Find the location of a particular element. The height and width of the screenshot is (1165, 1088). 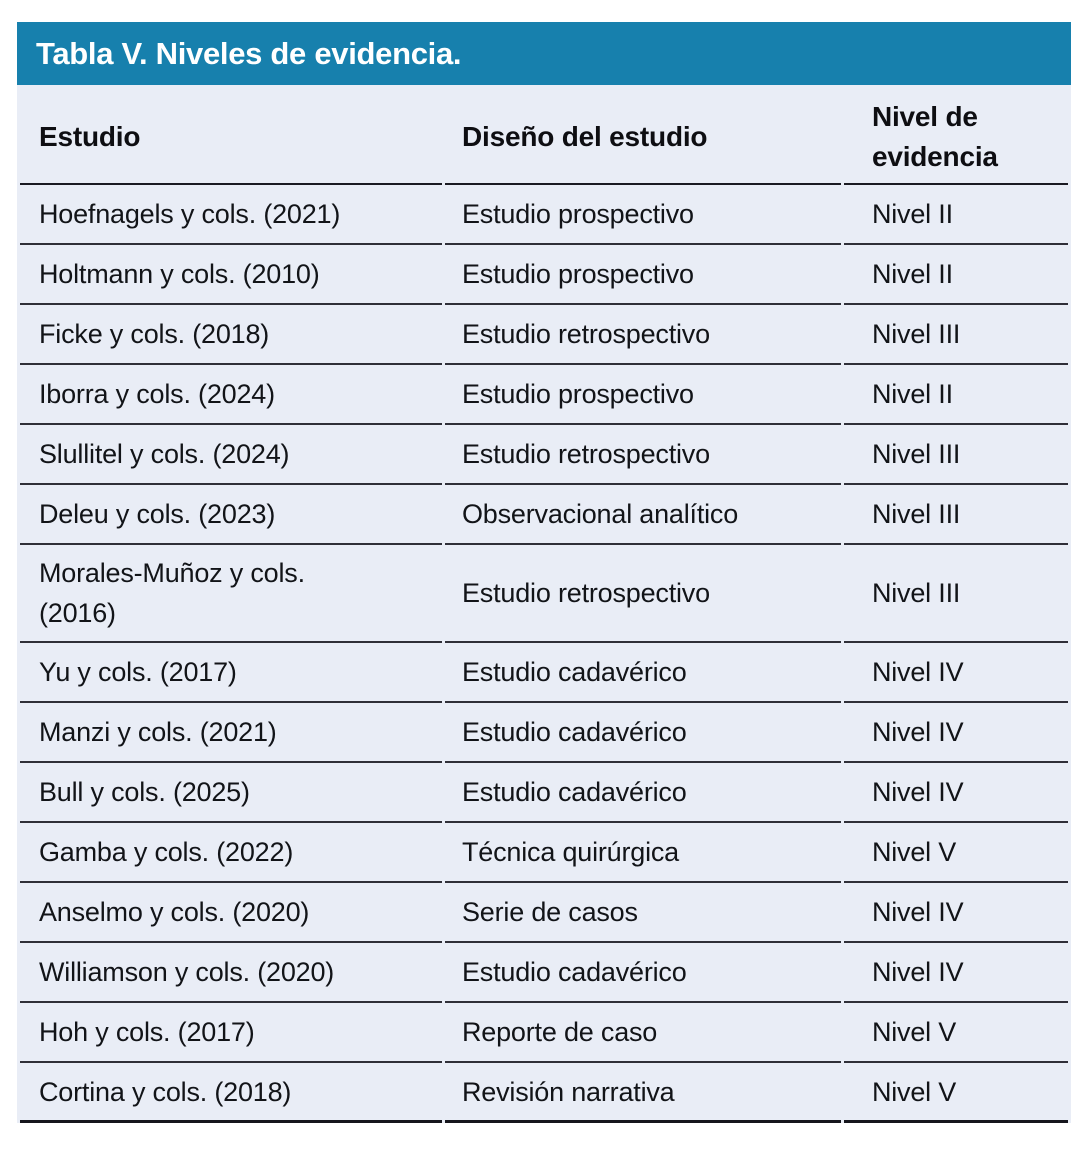

study-cell: Gamba y cols. (2022) is located at coordinates (231, 853).